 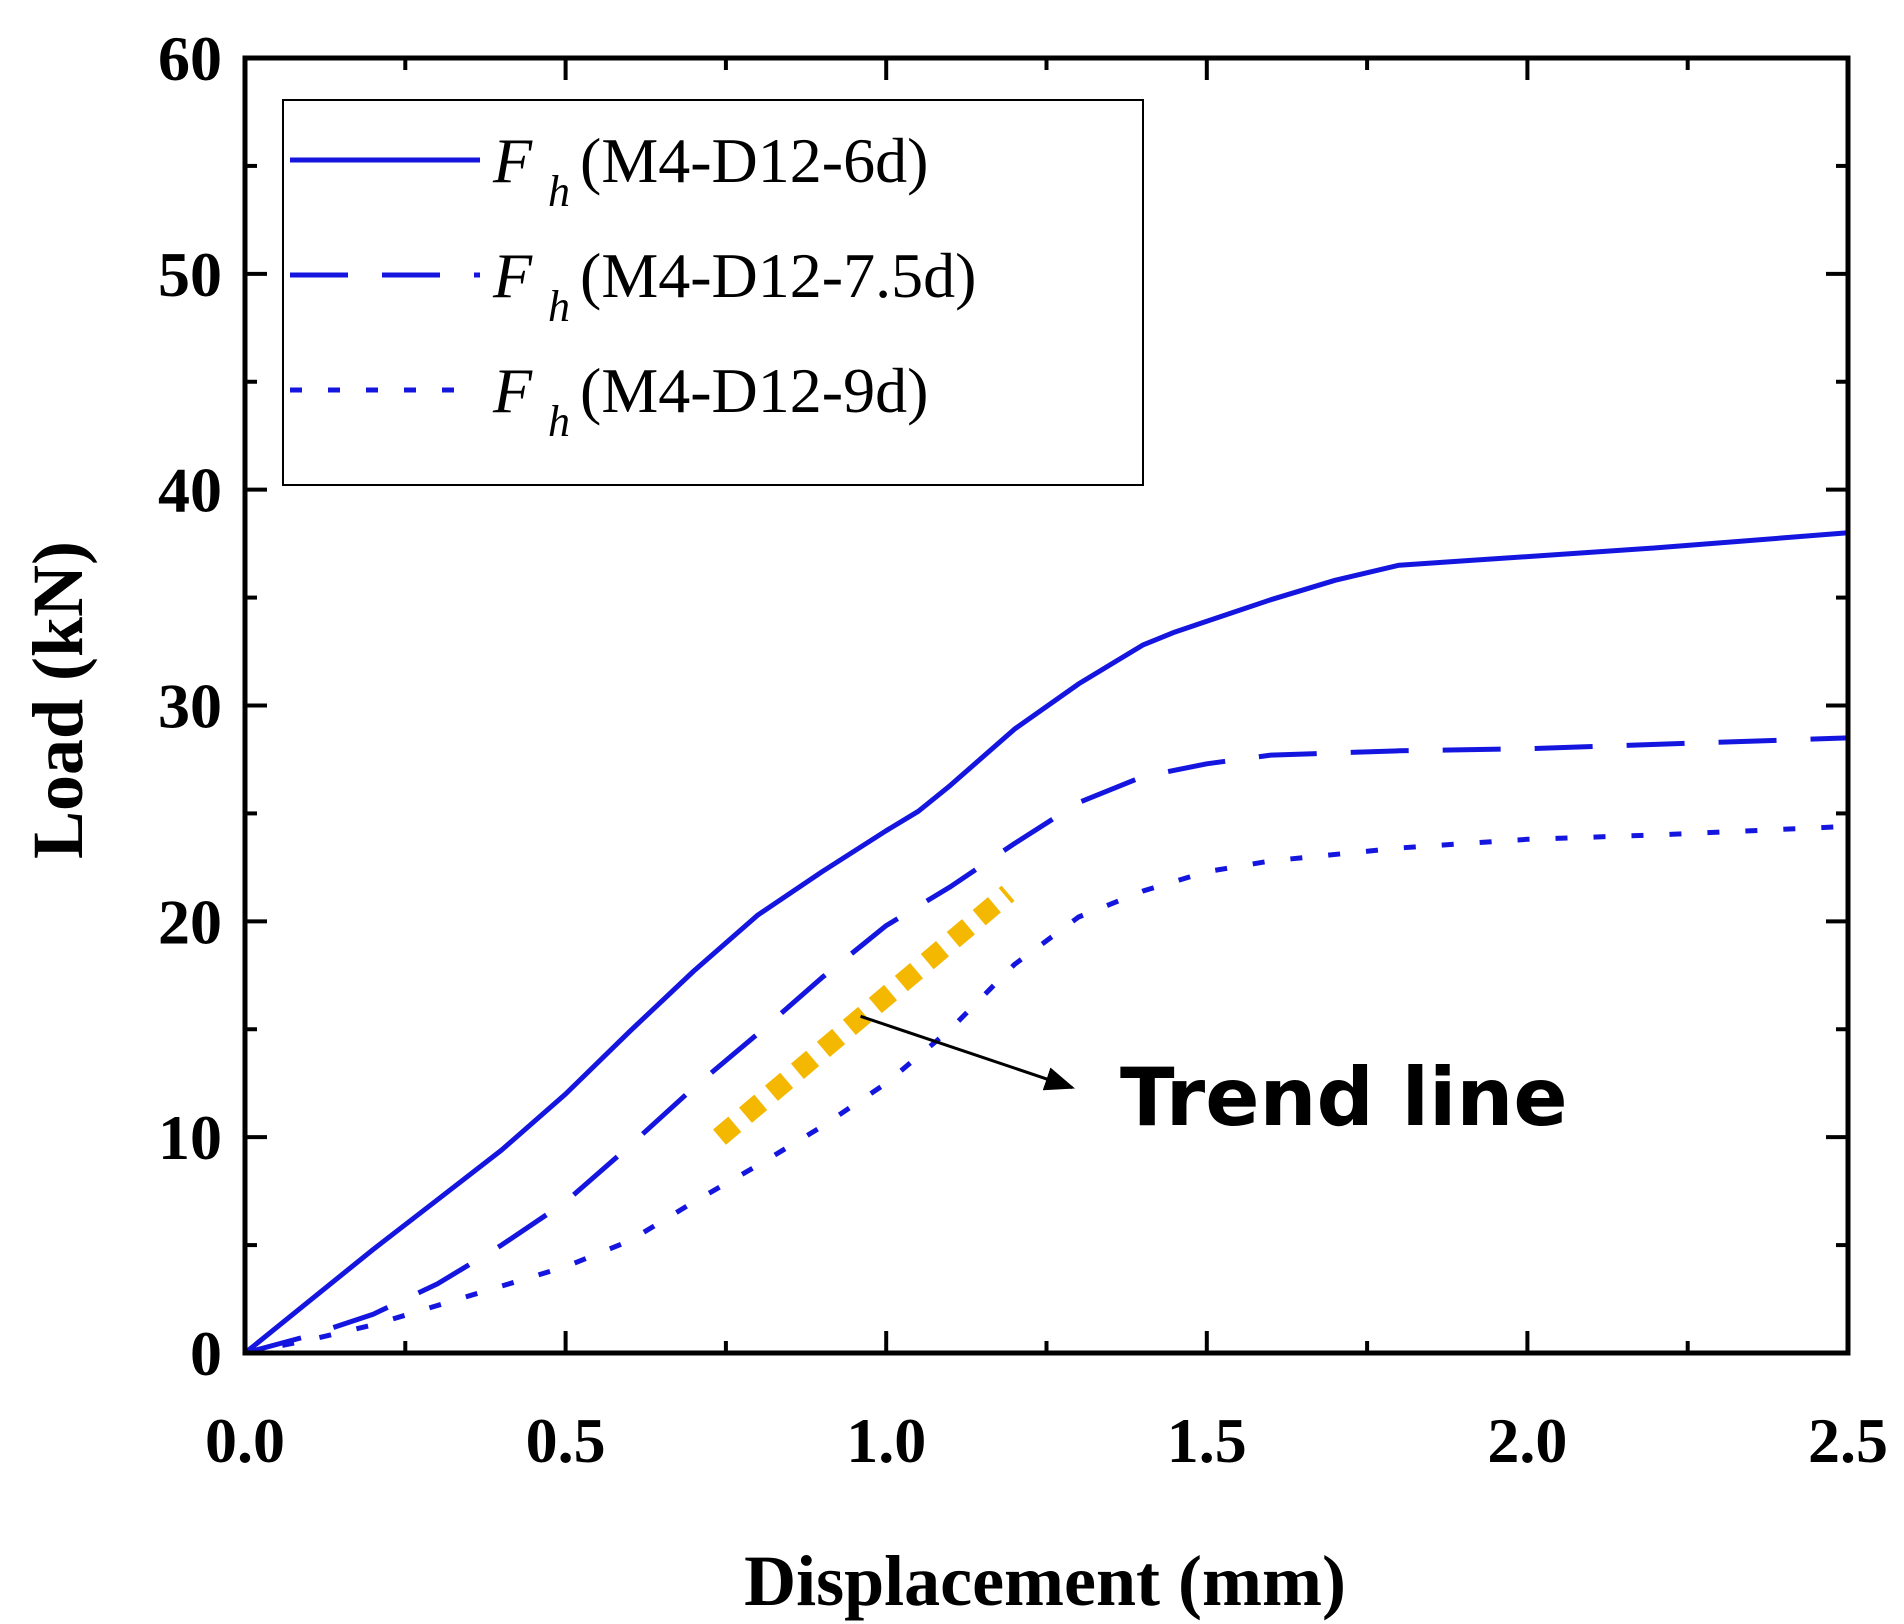 What do you see at coordinates (190, 274) in the screenshot?
I see `y-tick-label: 50` at bounding box center [190, 274].